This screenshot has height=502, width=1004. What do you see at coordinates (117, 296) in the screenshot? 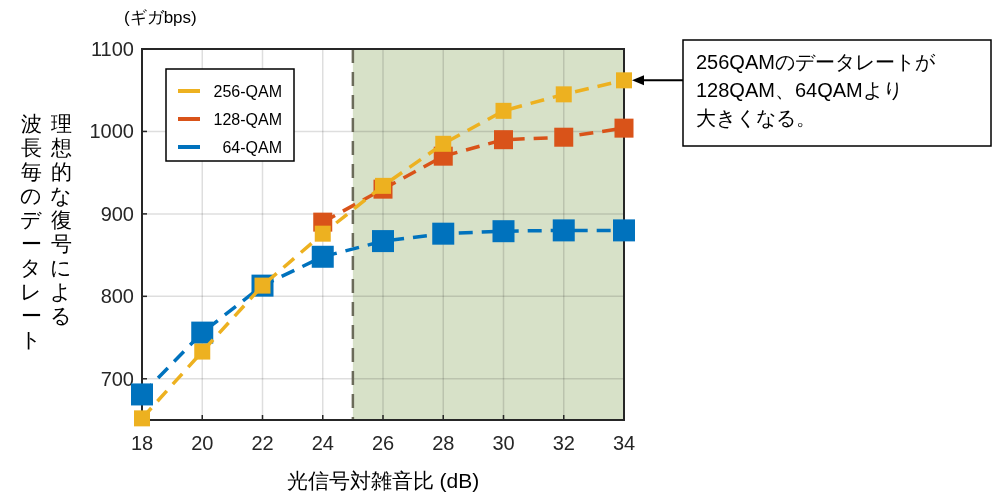
I see `y-tick-label: 800` at bounding box center [117, 296].